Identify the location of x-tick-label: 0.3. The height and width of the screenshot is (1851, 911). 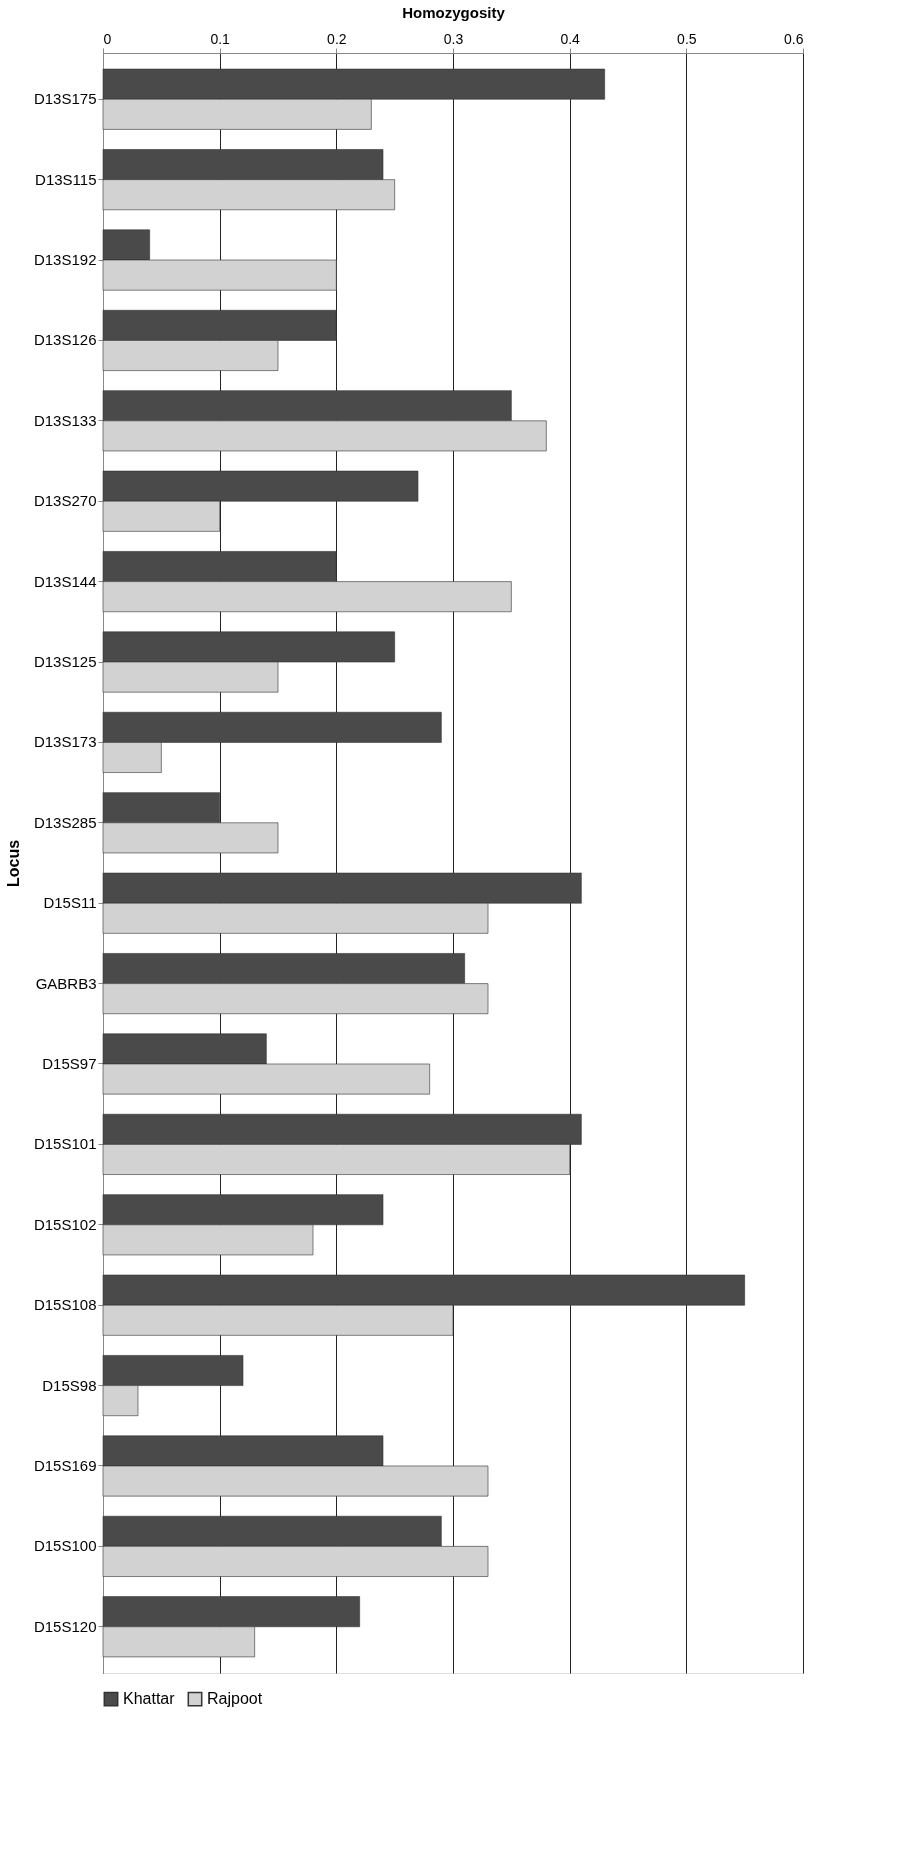
(453, 38).